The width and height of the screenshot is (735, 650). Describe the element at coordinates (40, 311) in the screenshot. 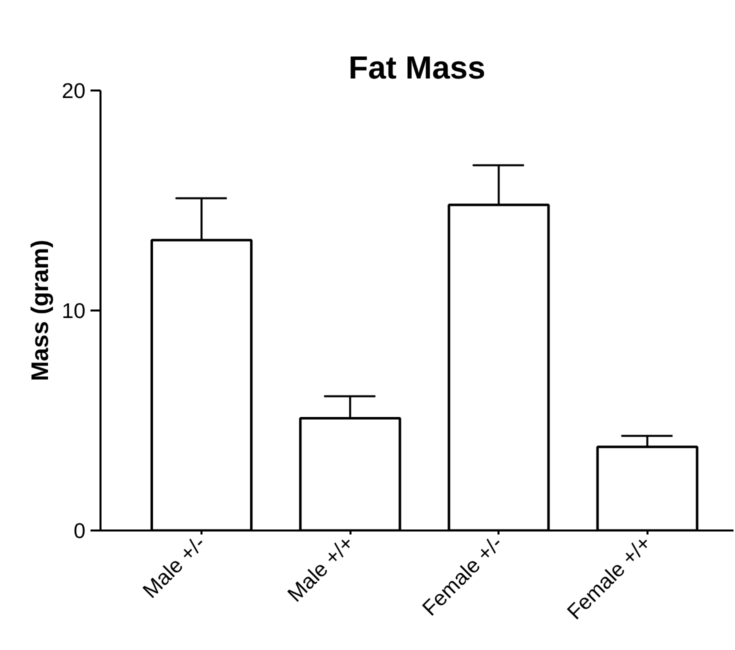

I see `y-axis-title: Mass (gram)` at that location.